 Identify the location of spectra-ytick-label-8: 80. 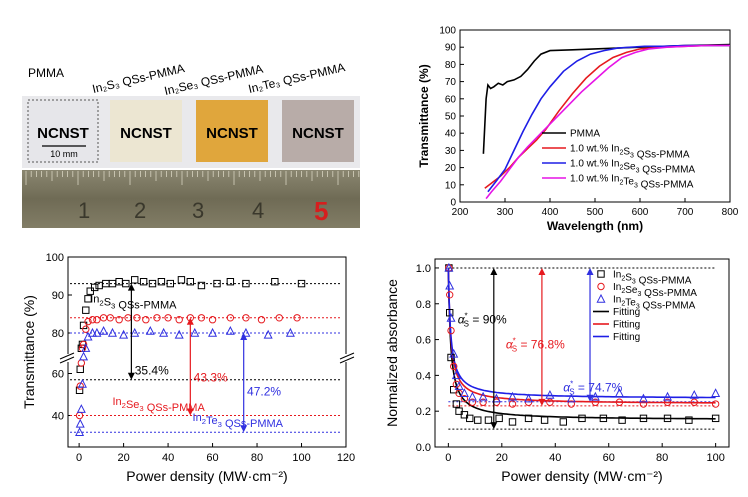
(451, 65).